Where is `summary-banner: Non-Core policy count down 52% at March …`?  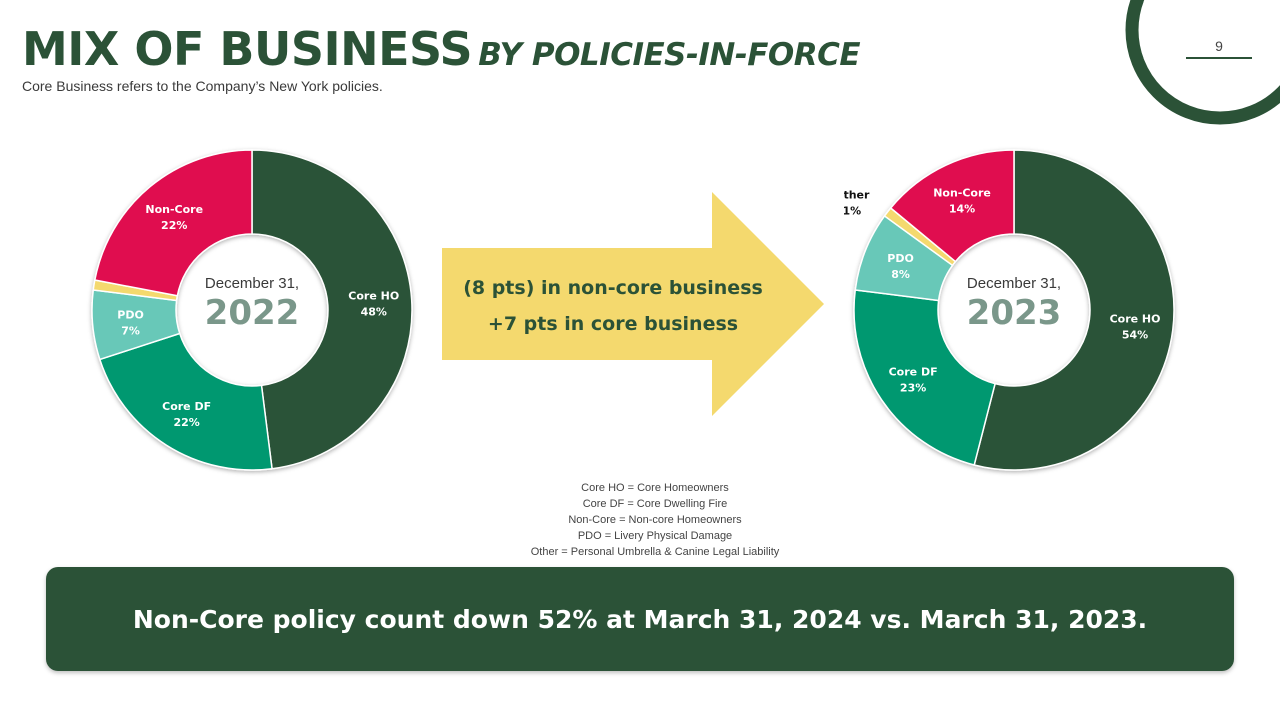
summary-banner: Non-Core policy count down 52% at March … is located at coordinates (640, 619).